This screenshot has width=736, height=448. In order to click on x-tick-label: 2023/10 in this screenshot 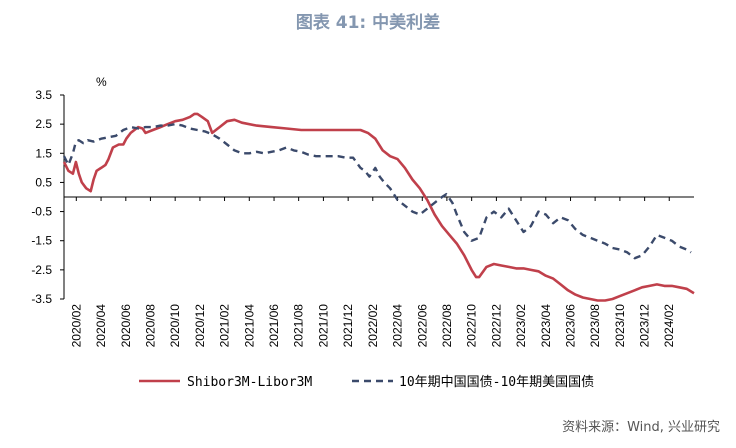, I will do `click(620, 326)`.